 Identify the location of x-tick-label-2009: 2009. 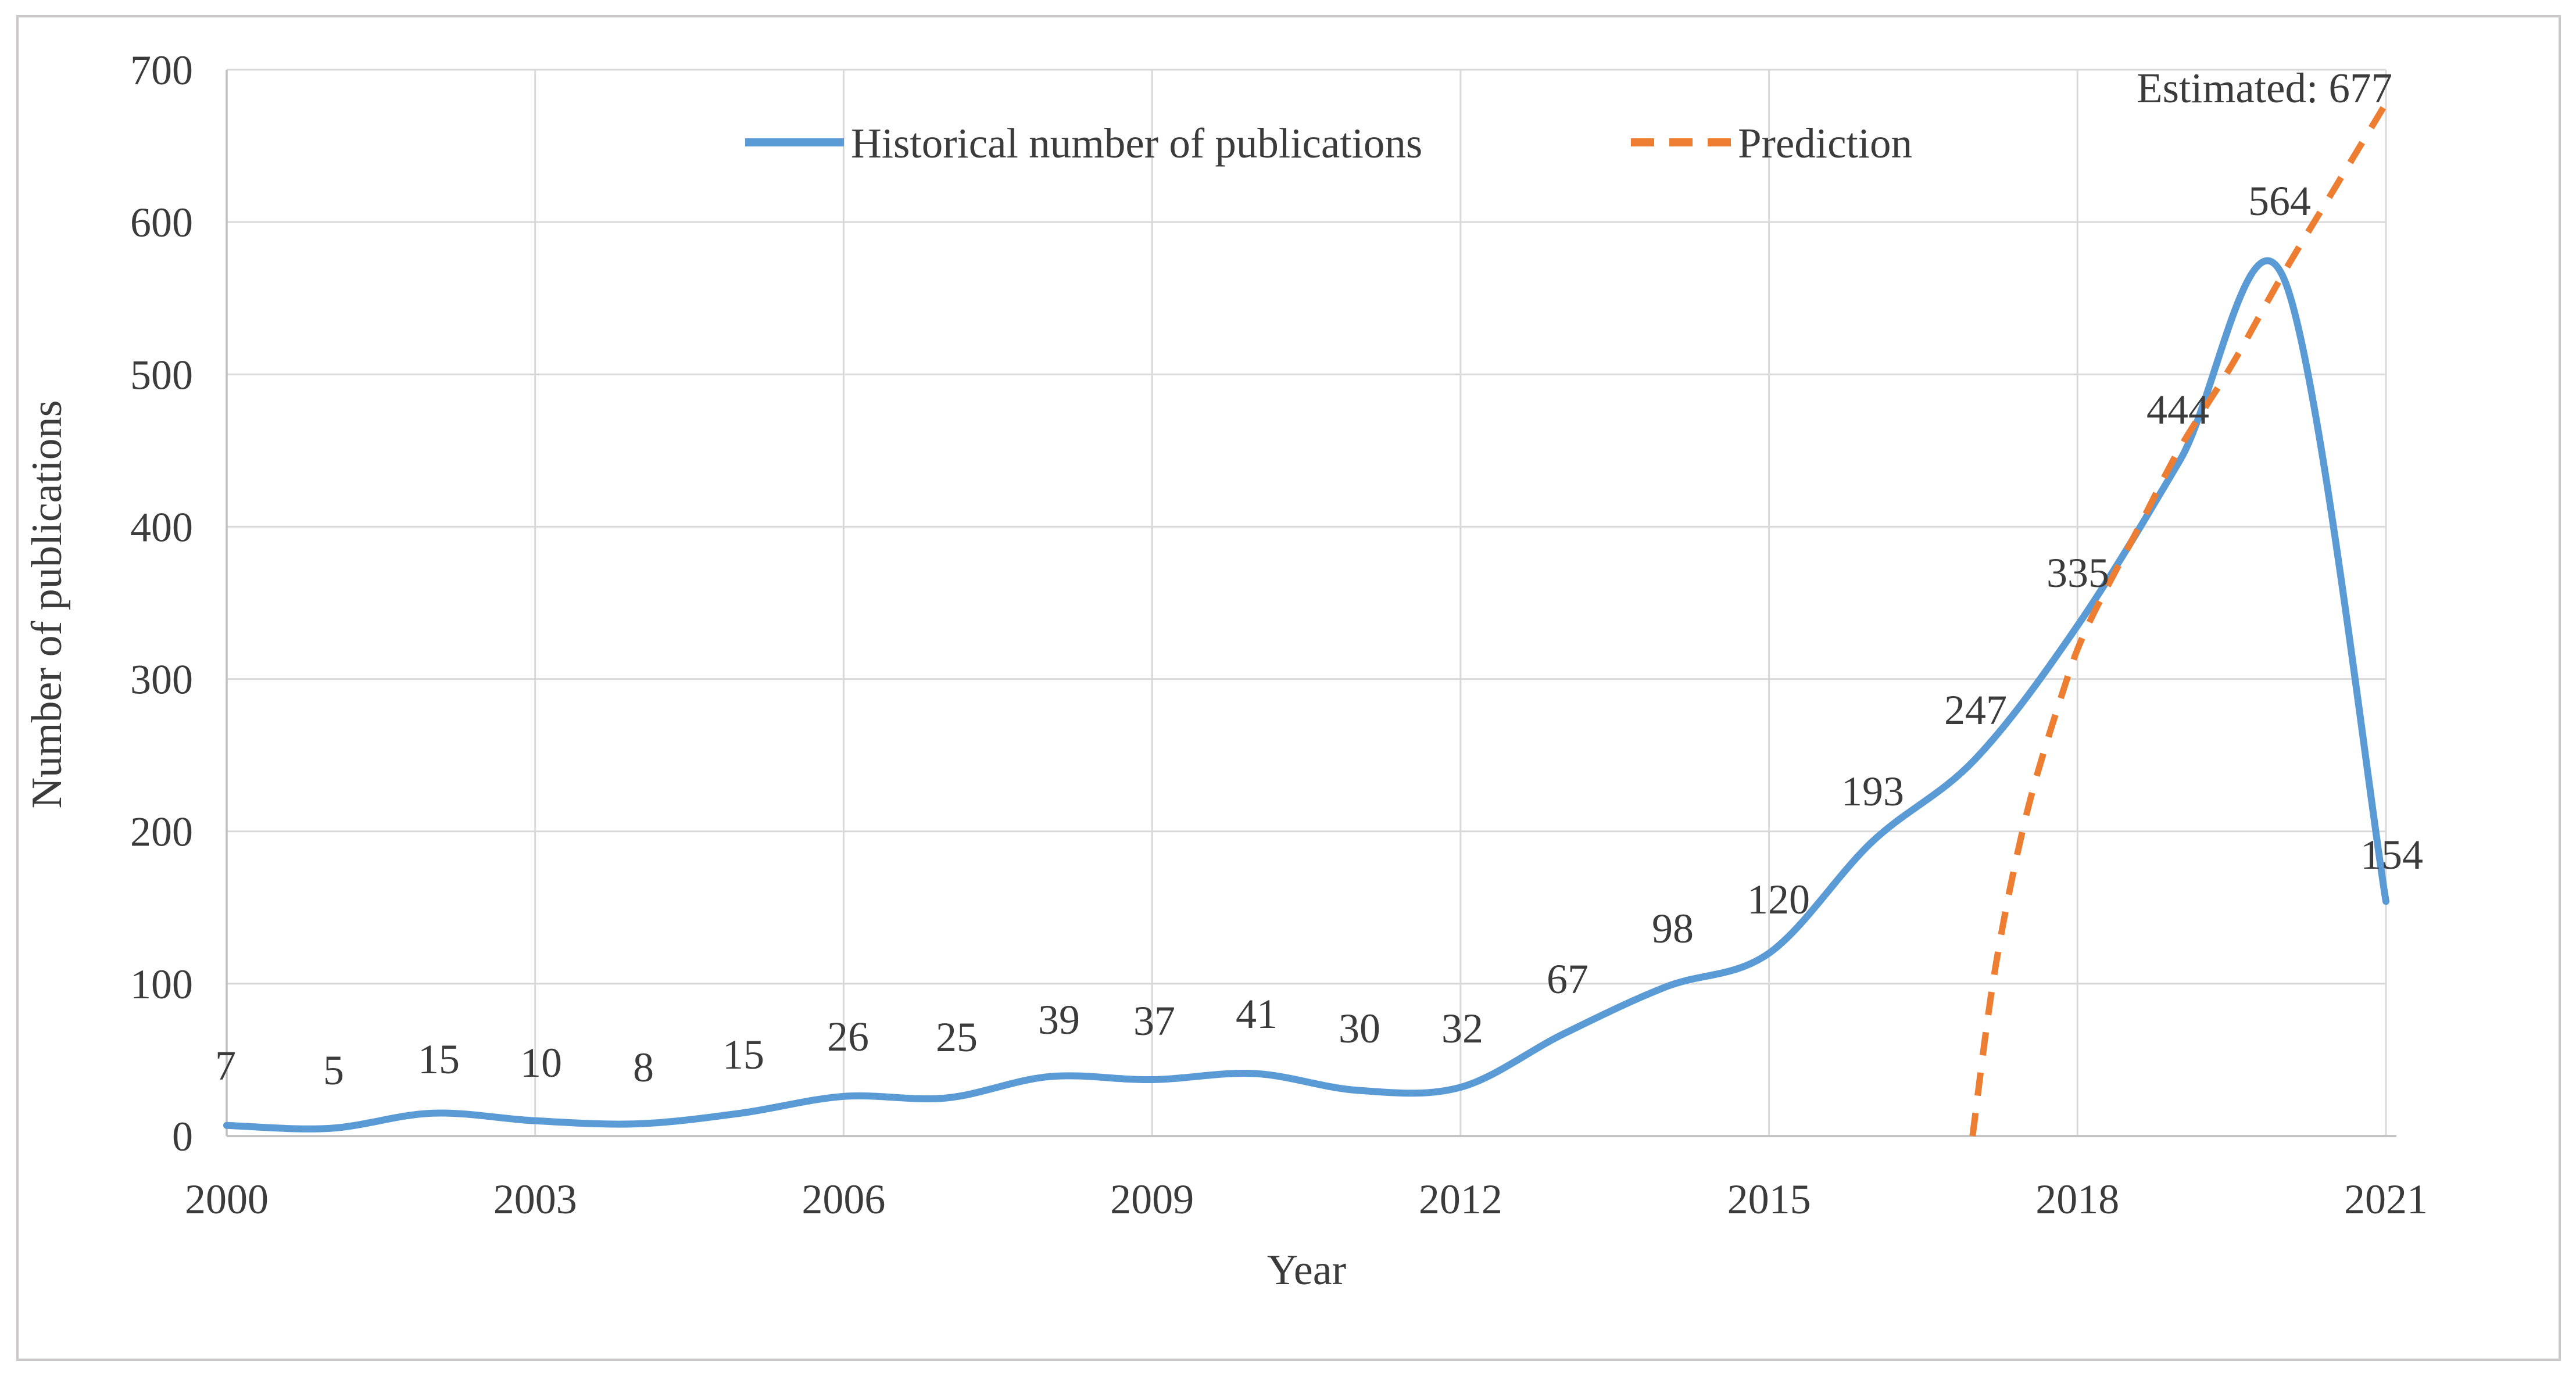
(1152, 1199).